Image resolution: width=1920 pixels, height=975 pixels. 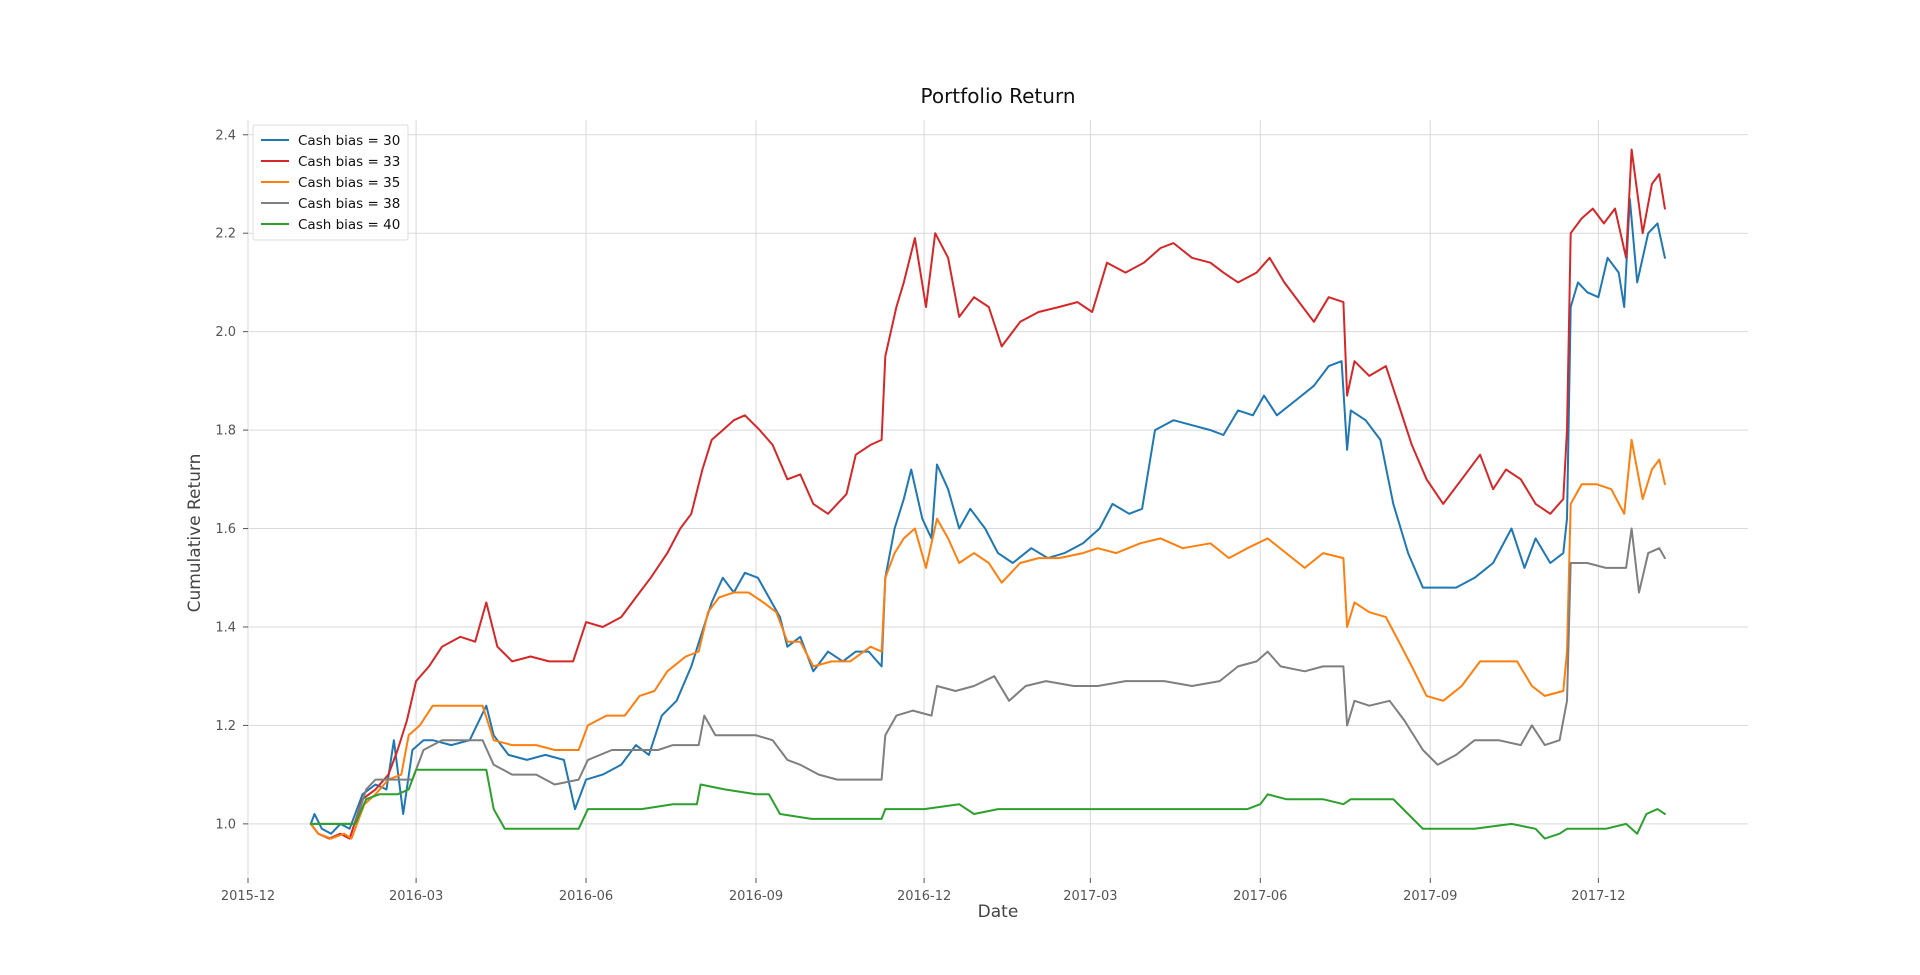 What do you see at coordinates (349, 162) in the screenshot?
I see `legend-entry: Cash bias = 33` at bounding box center [349, 162].